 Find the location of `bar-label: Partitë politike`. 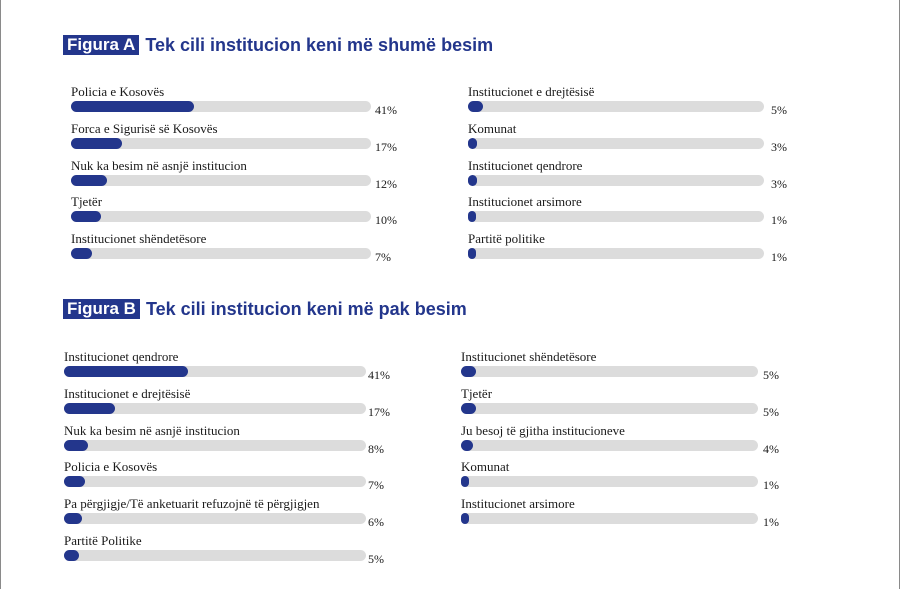

bar-label: Partitë politike is located at coordinates (506, 238).